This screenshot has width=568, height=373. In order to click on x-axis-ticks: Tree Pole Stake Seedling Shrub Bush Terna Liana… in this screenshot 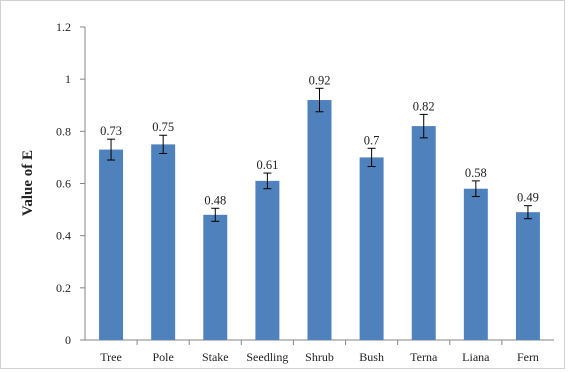, I will do `click(319, 352)`.